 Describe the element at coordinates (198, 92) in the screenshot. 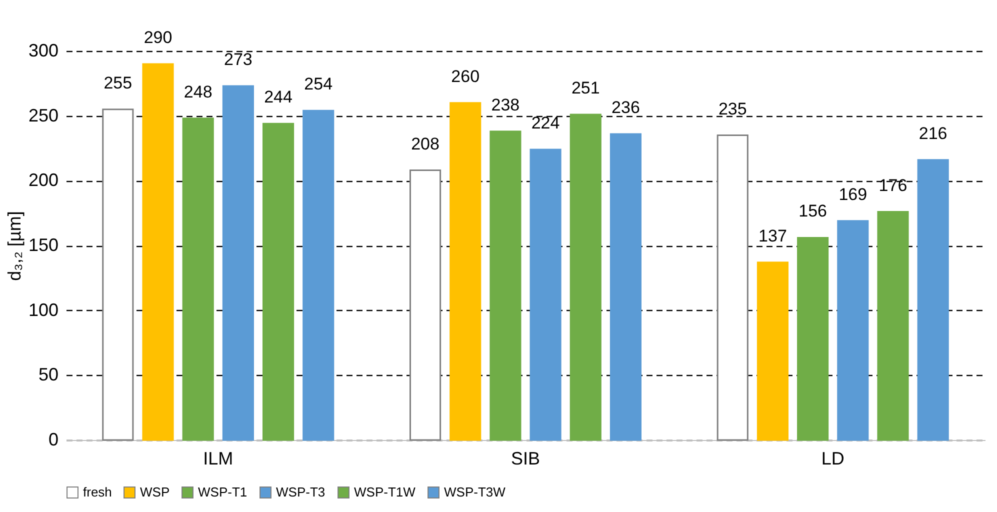

I see `data-label: 248` at that location.